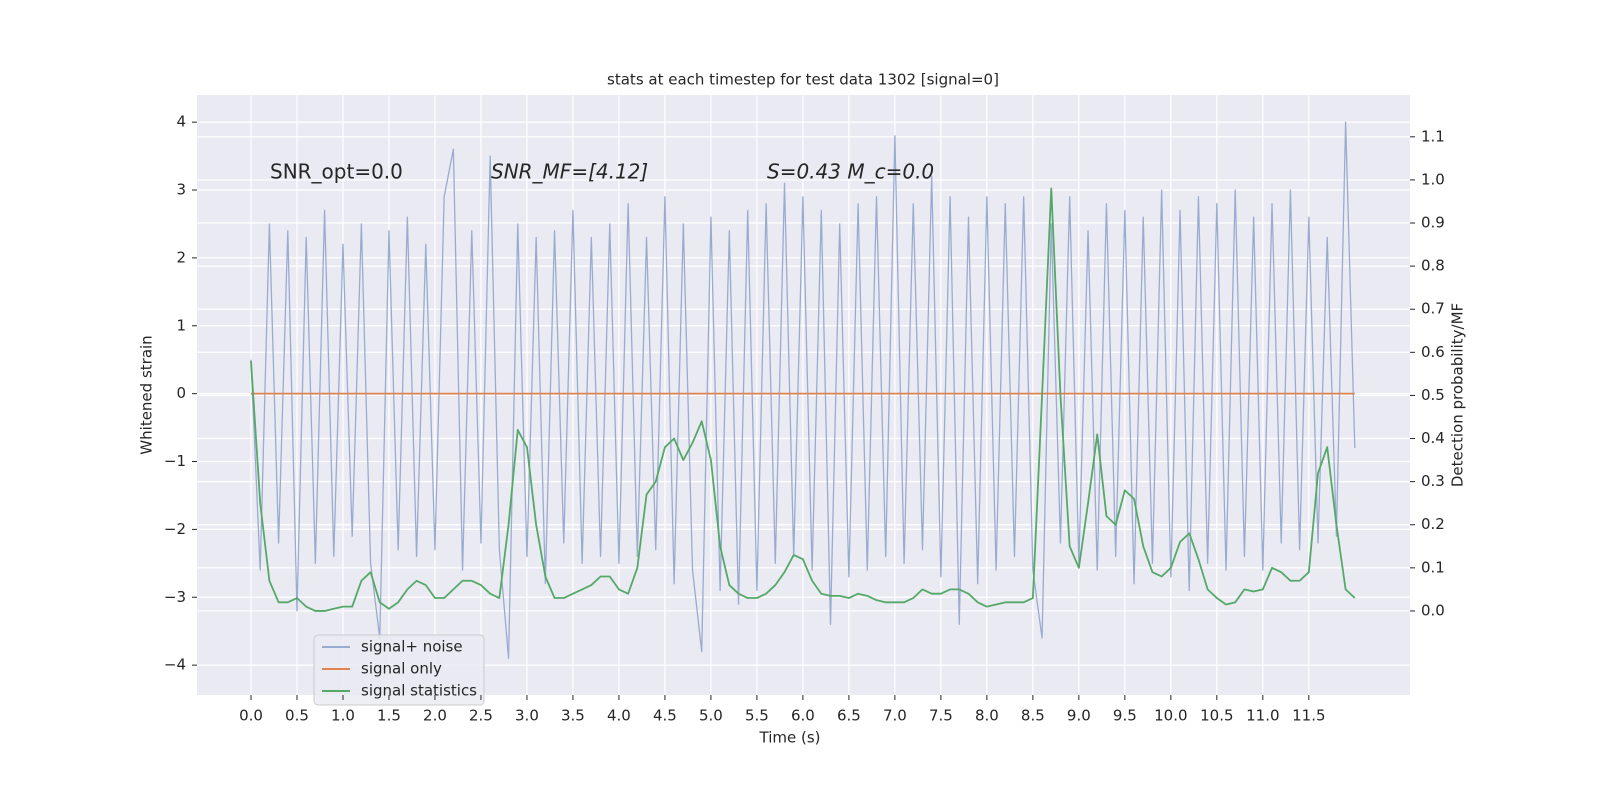  Describe the element at coordinates (987, 716) in the screenshot. I see `x-tick-label: 8.0` at that location.